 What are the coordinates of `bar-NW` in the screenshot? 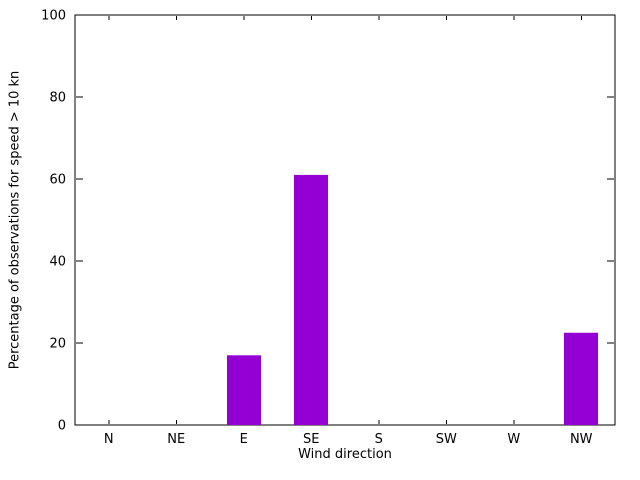 It's located at (581, 378).